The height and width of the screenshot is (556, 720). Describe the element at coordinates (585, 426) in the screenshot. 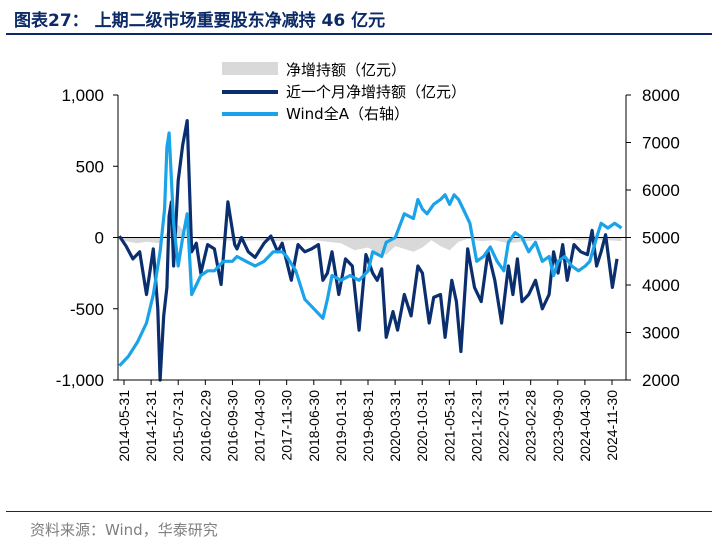

I see `x-tick-label: 2024-04-30` at that location.